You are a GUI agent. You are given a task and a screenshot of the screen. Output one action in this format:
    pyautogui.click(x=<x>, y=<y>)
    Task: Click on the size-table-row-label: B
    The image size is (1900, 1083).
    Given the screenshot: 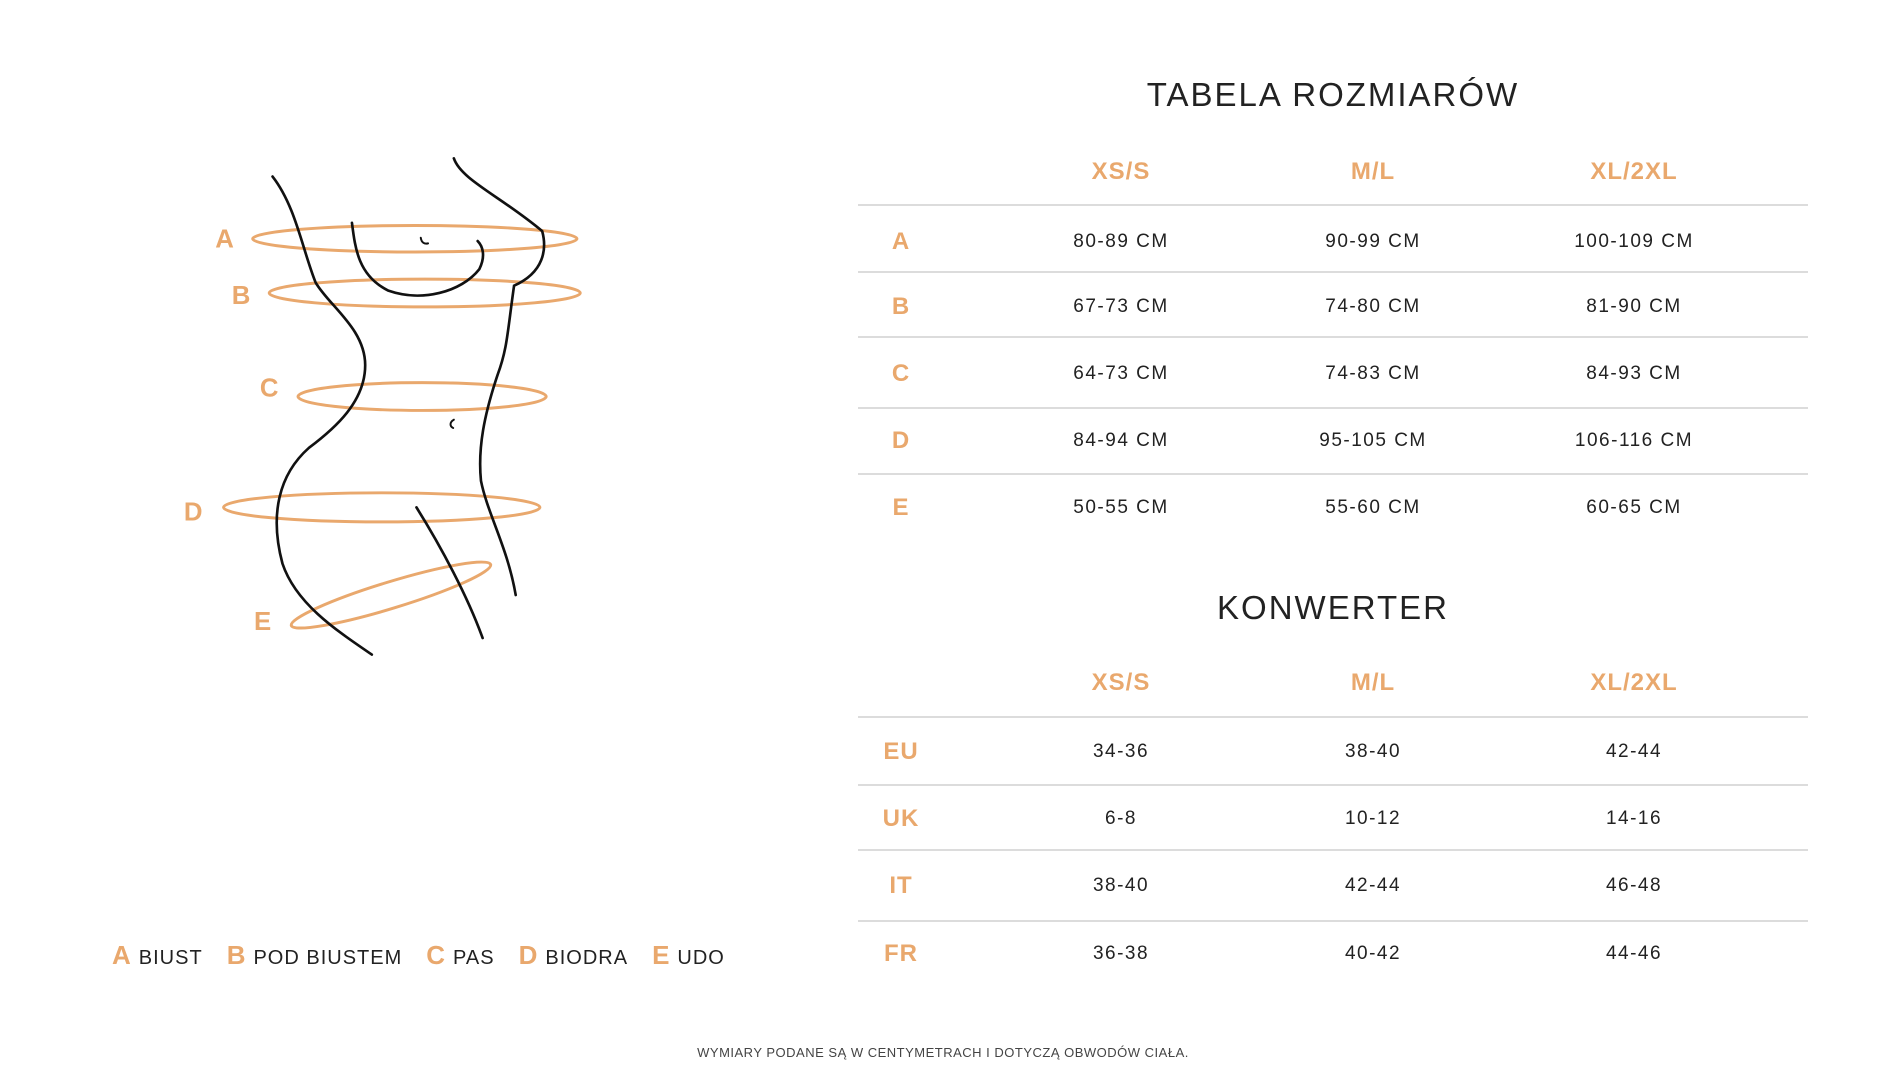 What is the action you would take?
    pyautogui.click(x=901, y=306)
    